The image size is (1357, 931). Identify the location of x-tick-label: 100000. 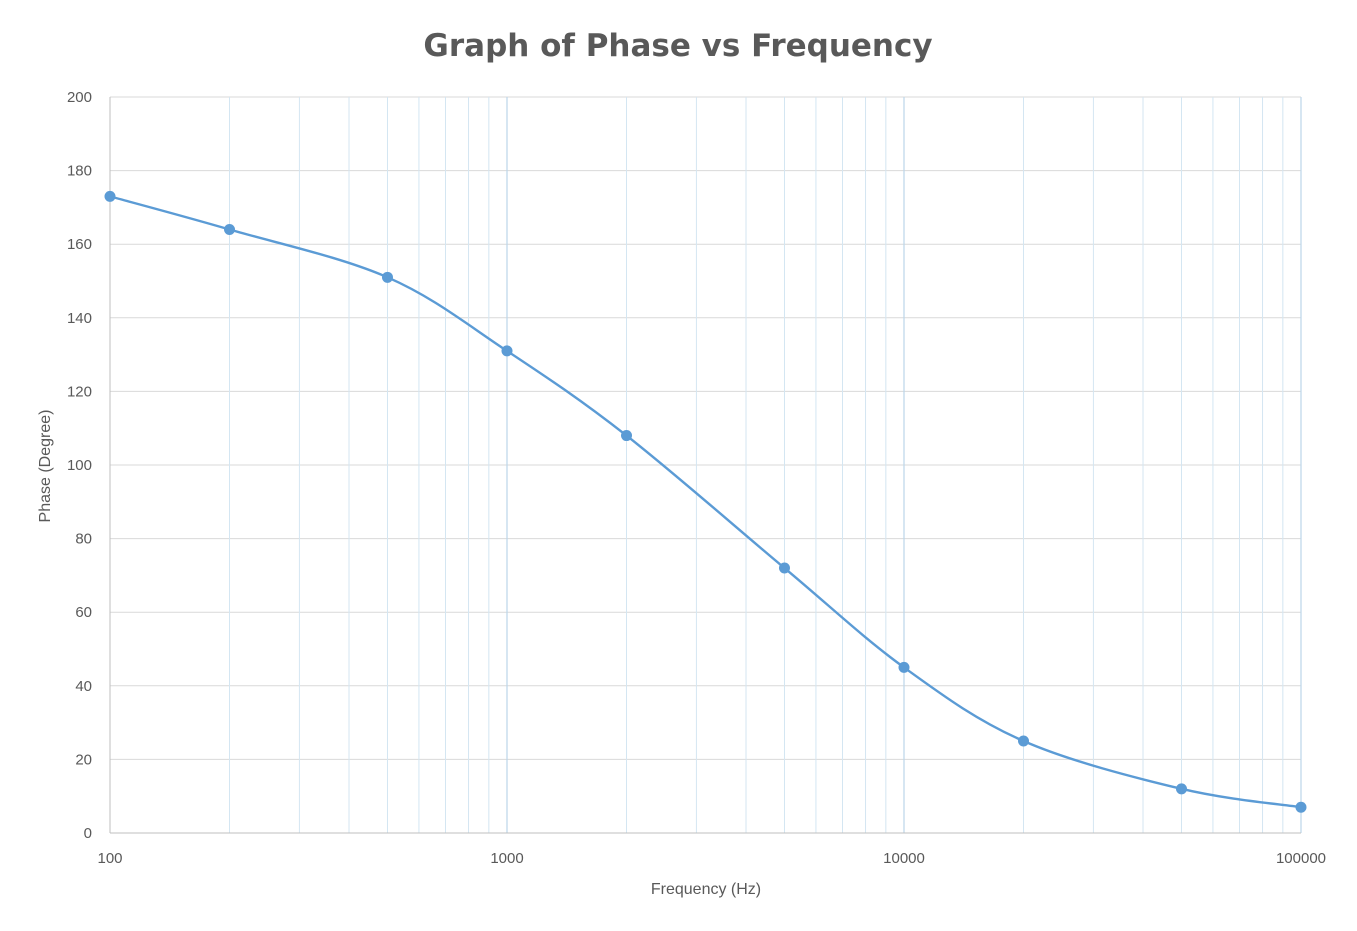
(1301, 858).